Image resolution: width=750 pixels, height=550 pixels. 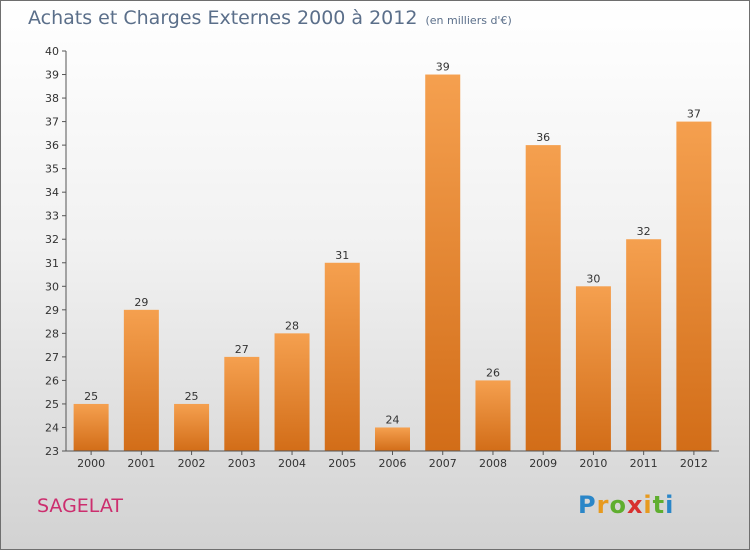 What do you see at coordinates (543, 463) in the screenshot?
I see `x-tick-label: 2009` at bounding box center [543, 463].